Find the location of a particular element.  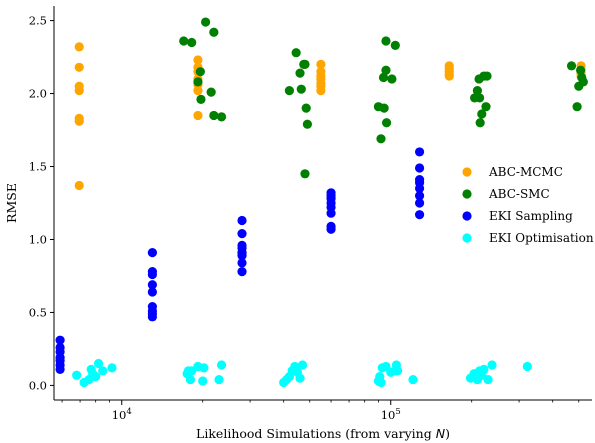

legend-marker-abc-smc is located at coordinates (467, 194).